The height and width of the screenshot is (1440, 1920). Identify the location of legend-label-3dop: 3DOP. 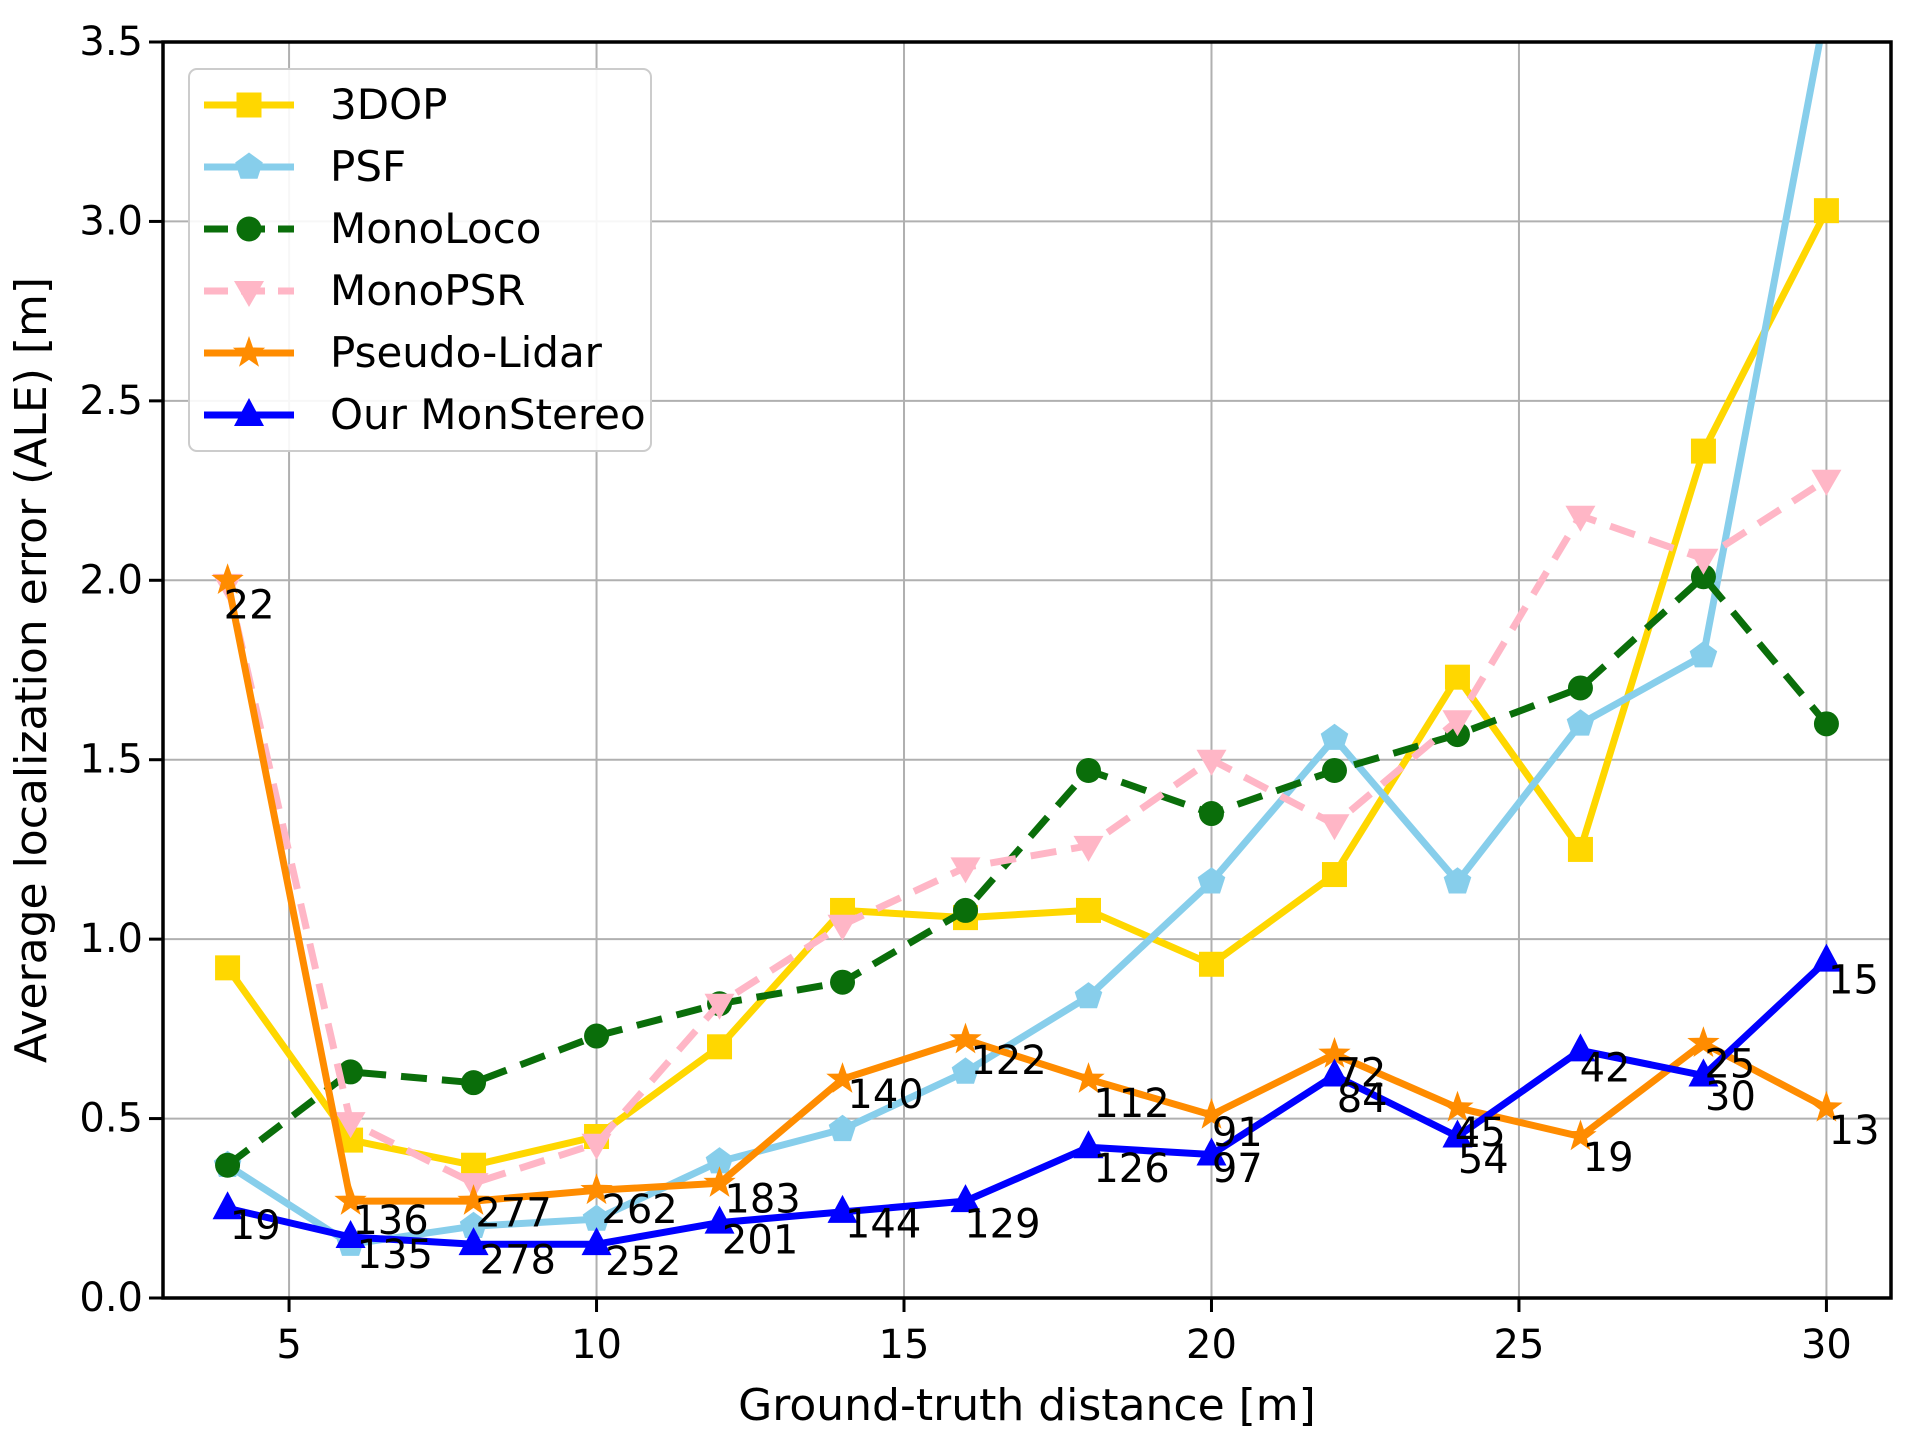
(389, 104).